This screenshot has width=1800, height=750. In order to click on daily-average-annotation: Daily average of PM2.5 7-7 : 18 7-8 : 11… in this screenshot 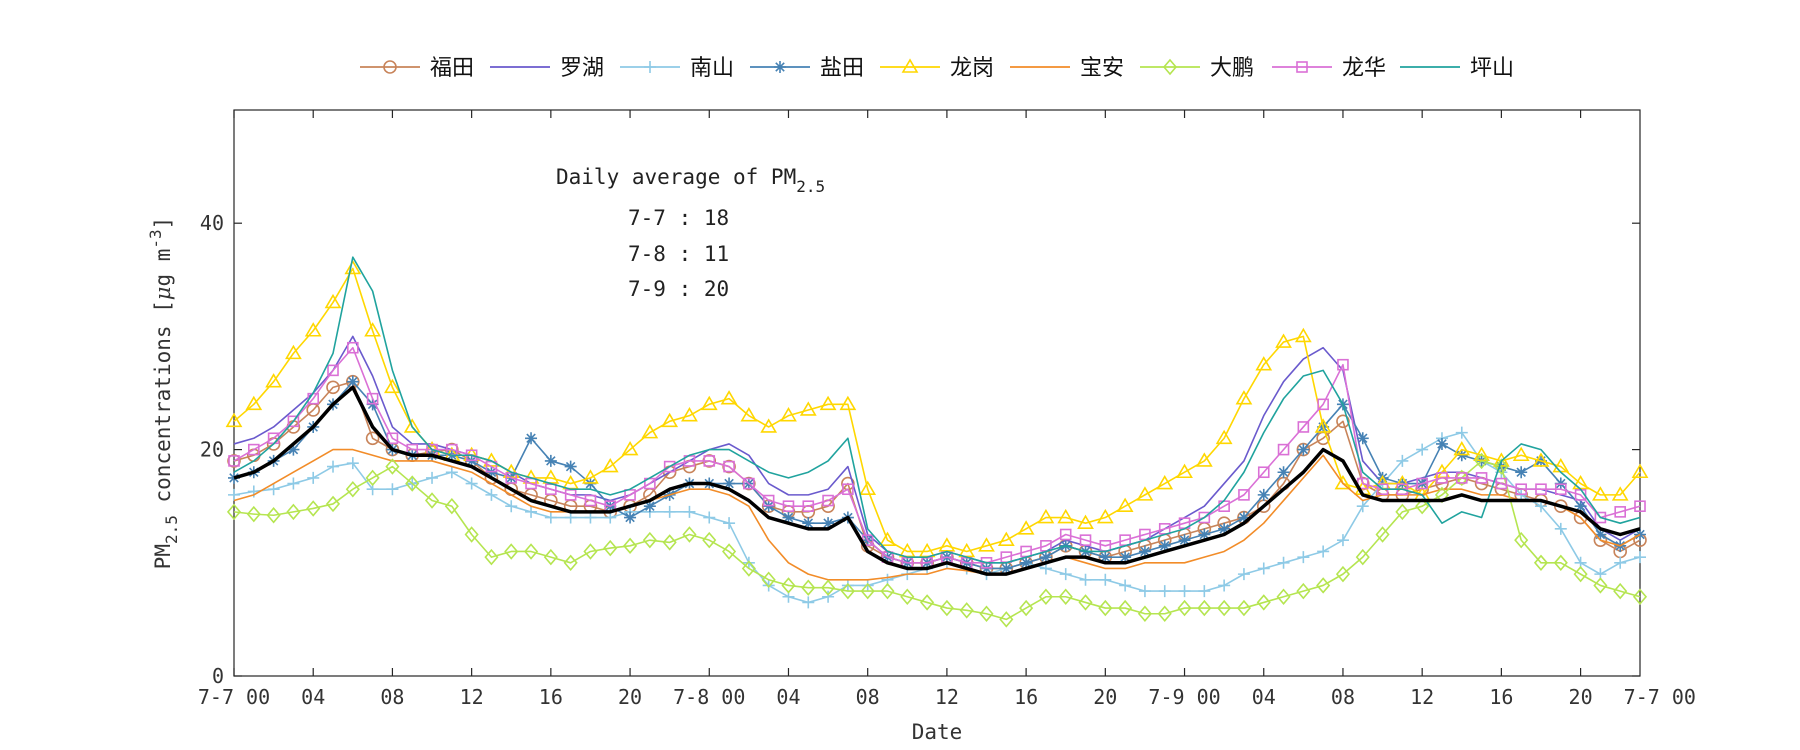, I will do `click(690, 233)`.